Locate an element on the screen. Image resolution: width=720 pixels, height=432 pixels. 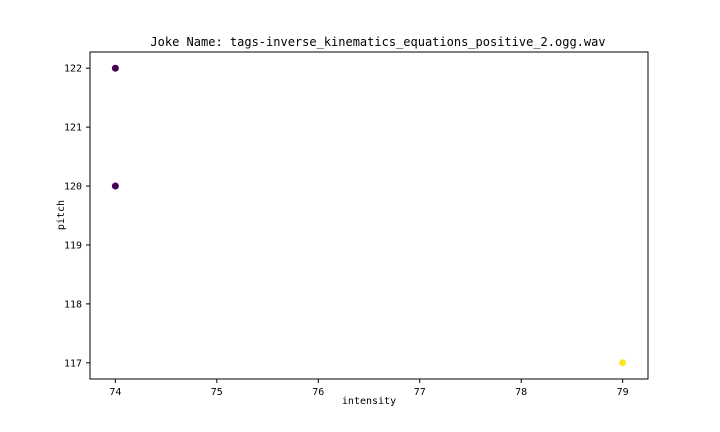
y-axis-label: pitch is located at coordinates (61, 215).